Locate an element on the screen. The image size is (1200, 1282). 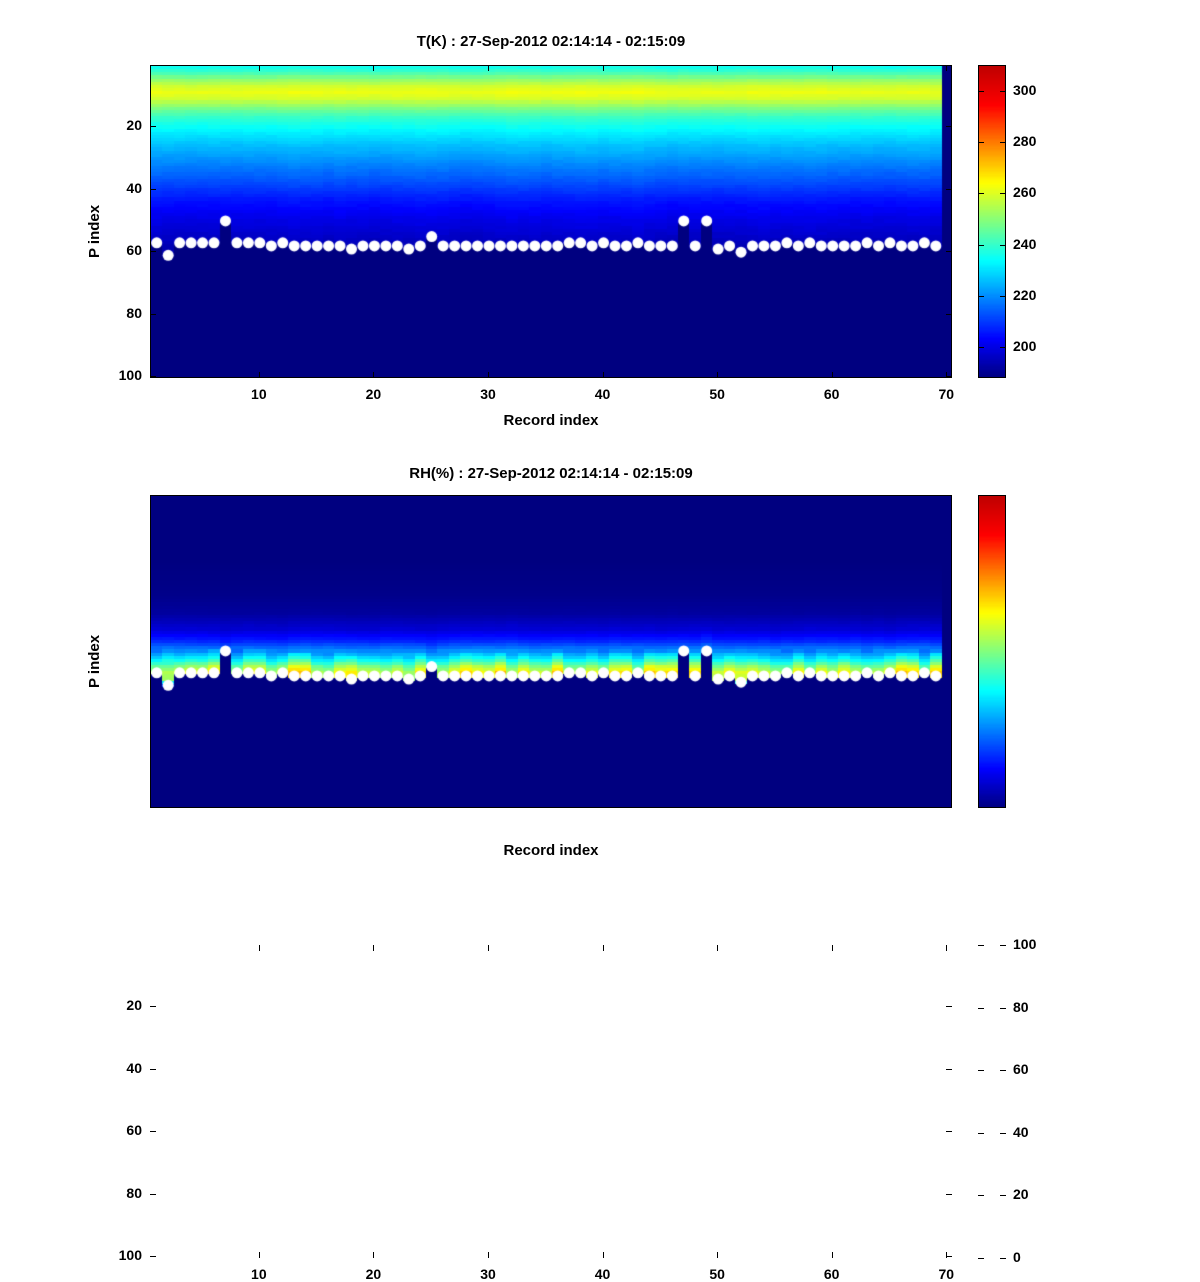
yaxis-label-temperature: P index is located at coordinates (94, 231).